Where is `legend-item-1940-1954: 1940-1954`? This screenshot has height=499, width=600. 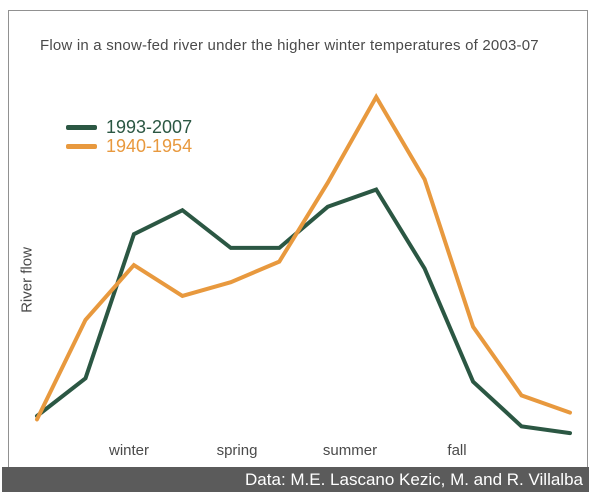 legend-item-1940-1954: 1940-1954 is located at coordinates (129, 146).